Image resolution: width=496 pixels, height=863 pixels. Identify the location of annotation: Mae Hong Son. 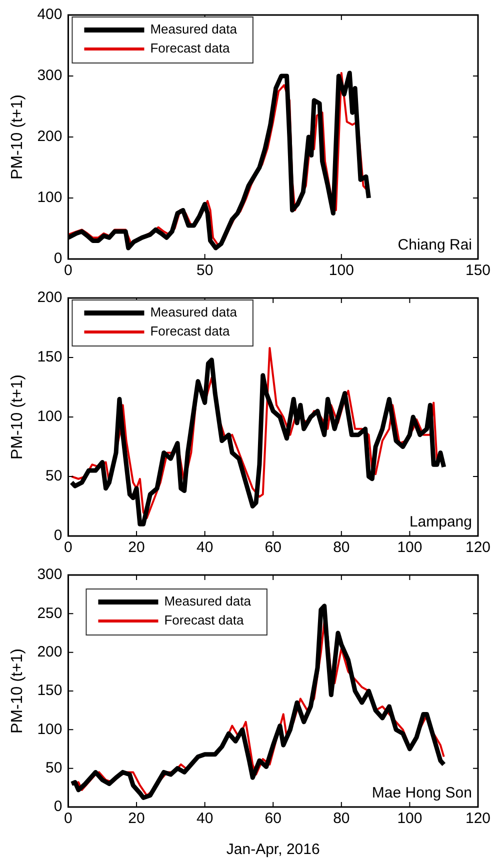
(422, 793).